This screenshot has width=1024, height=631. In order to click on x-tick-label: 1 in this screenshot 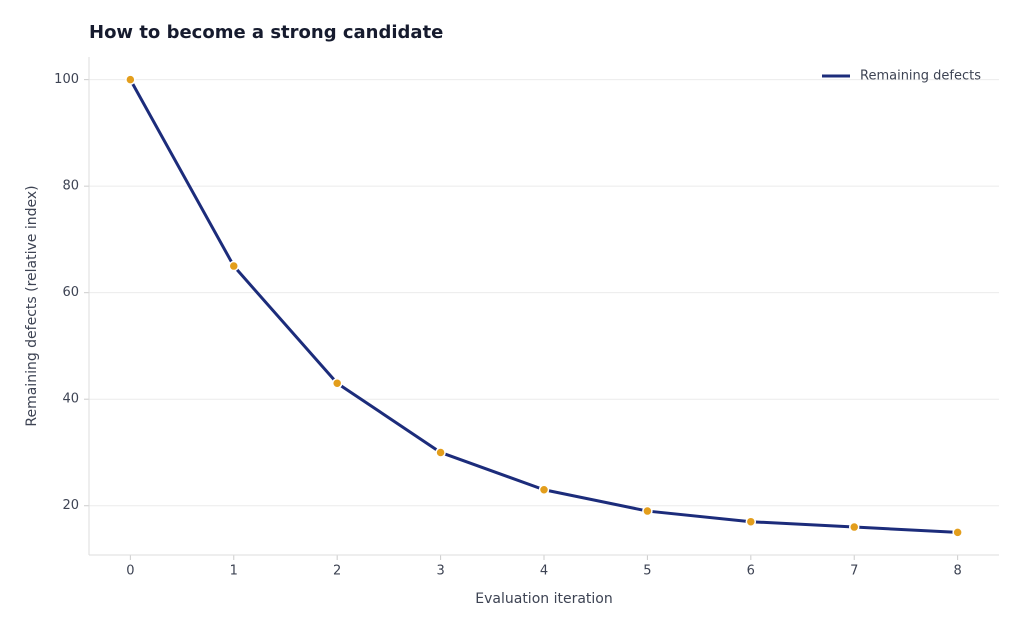, I will do `click(234, 571)`.